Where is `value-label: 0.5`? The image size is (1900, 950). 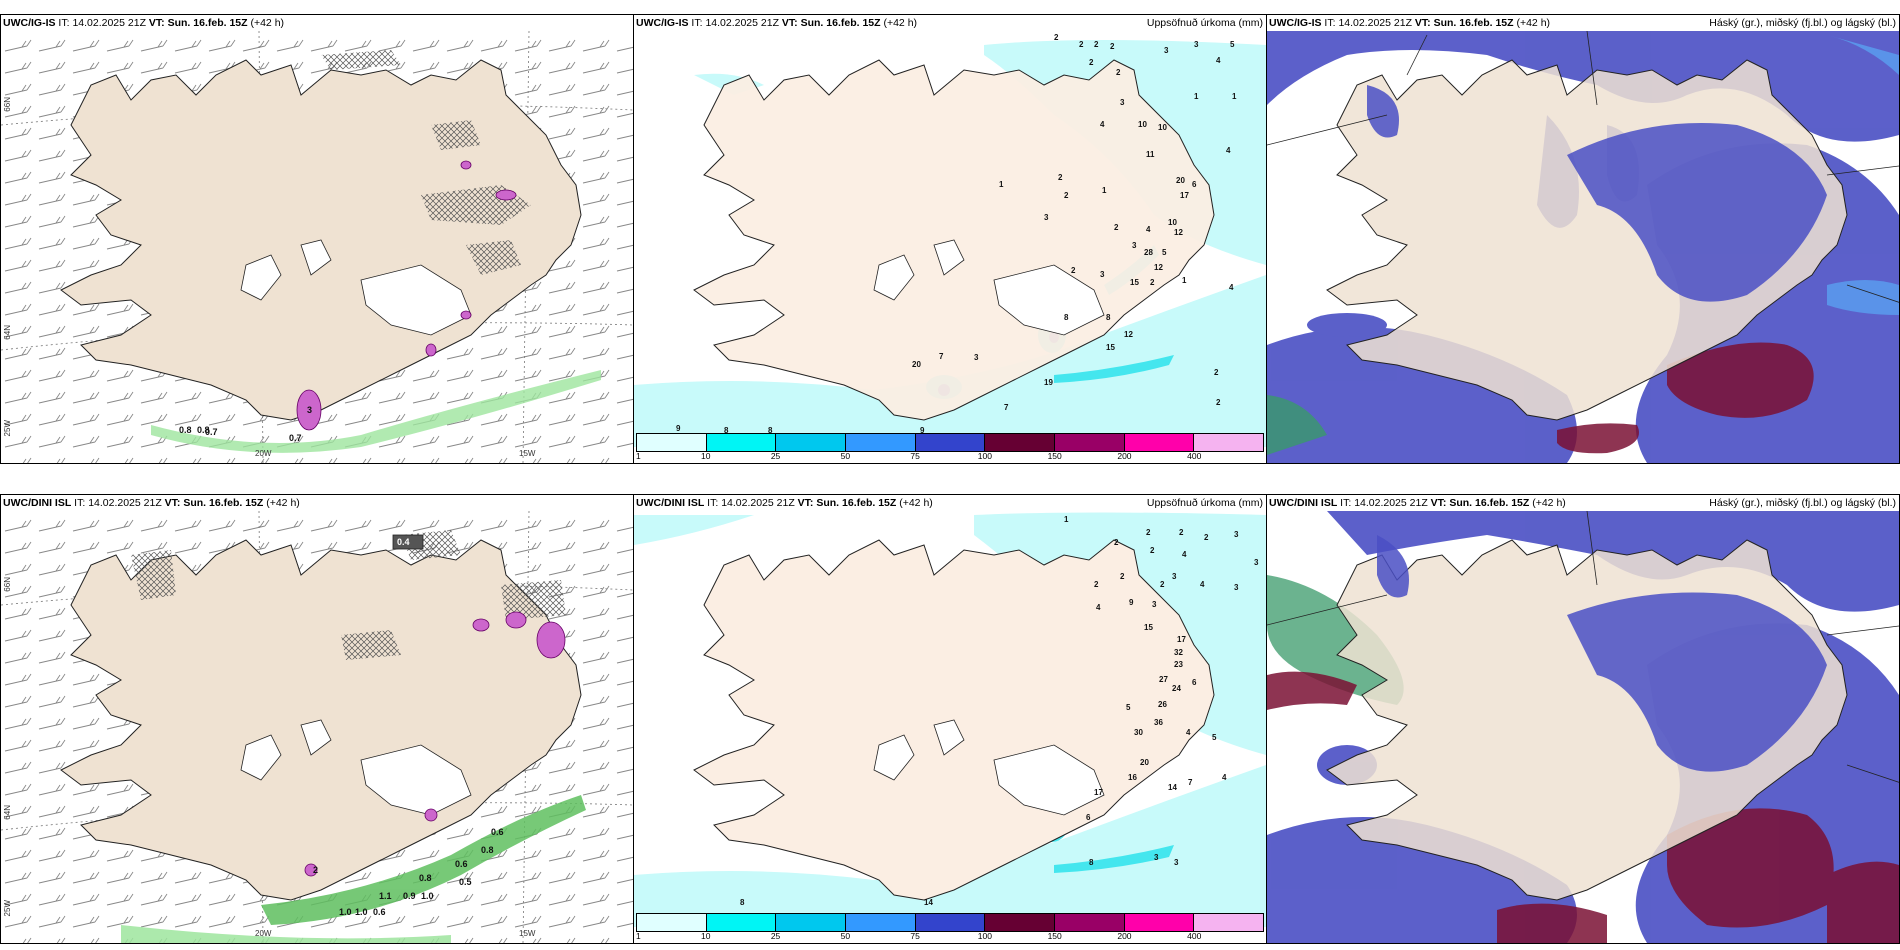
value-label: 0.5 is located at coordinates (465, 882).